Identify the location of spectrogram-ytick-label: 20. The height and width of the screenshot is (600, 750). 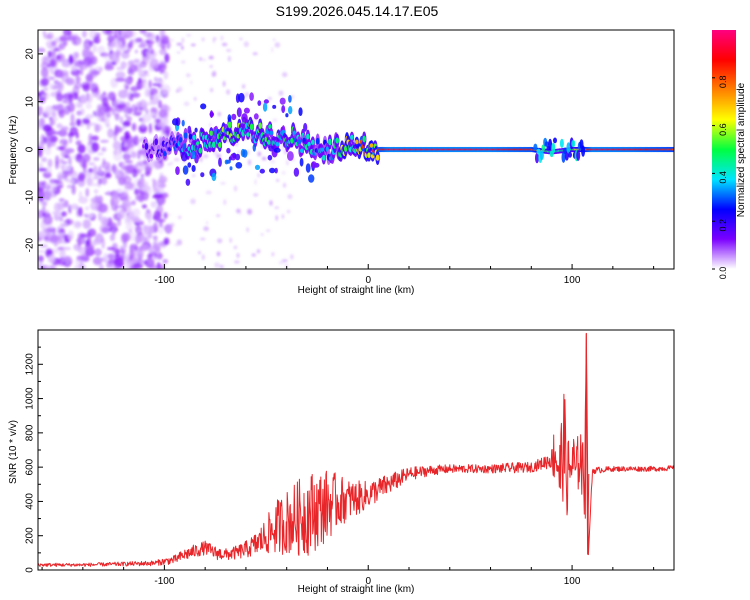
(30, 54).